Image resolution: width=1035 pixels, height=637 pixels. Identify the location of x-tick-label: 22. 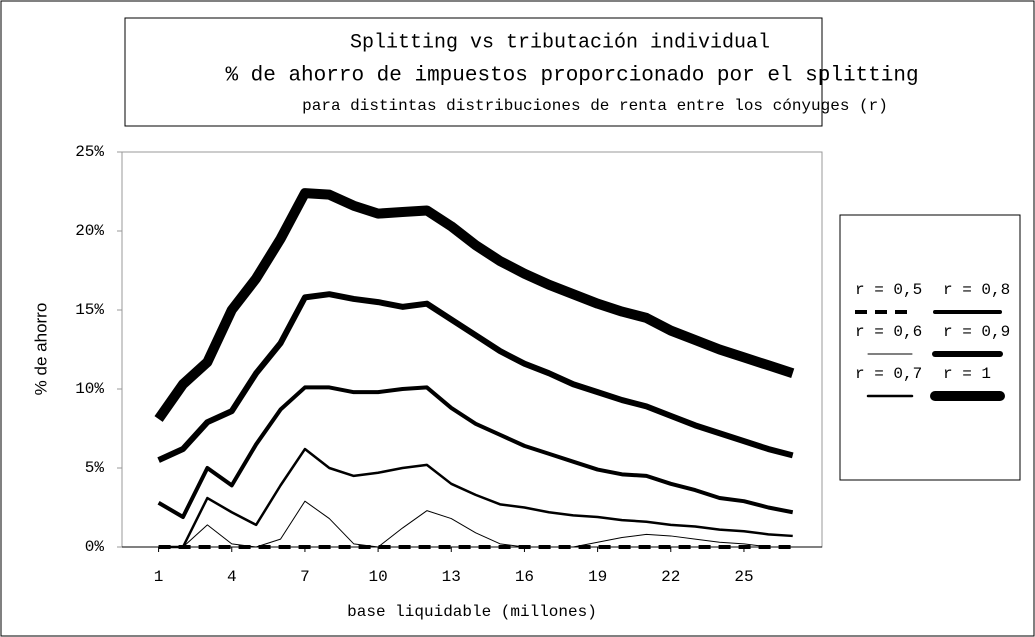
(670, 577).